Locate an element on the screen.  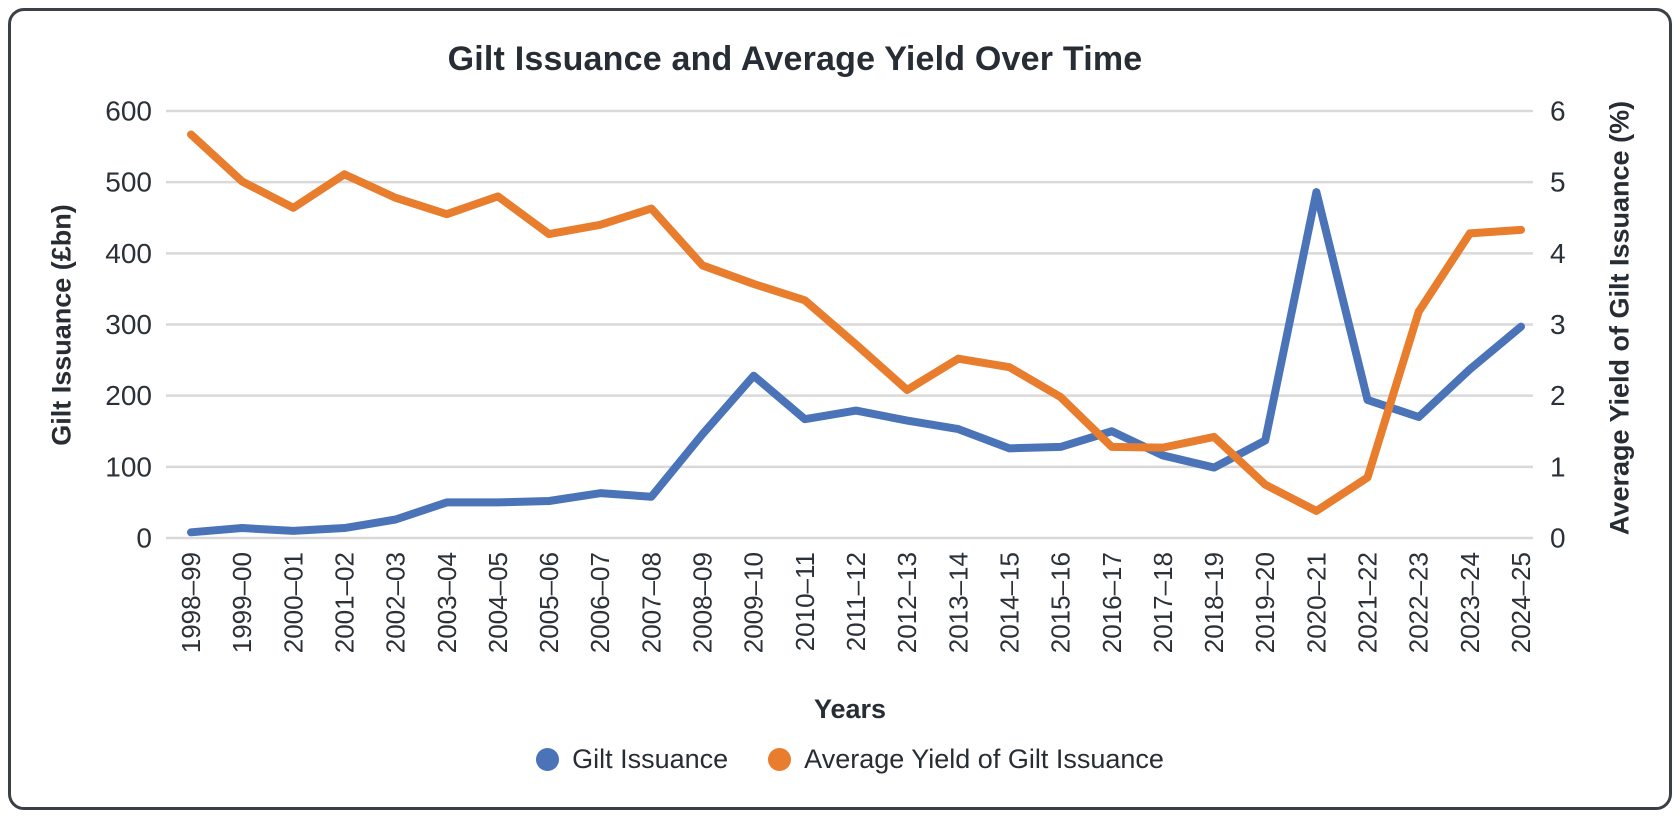
x-tick-label: 2012–13 is located at coordinates (907, 602).